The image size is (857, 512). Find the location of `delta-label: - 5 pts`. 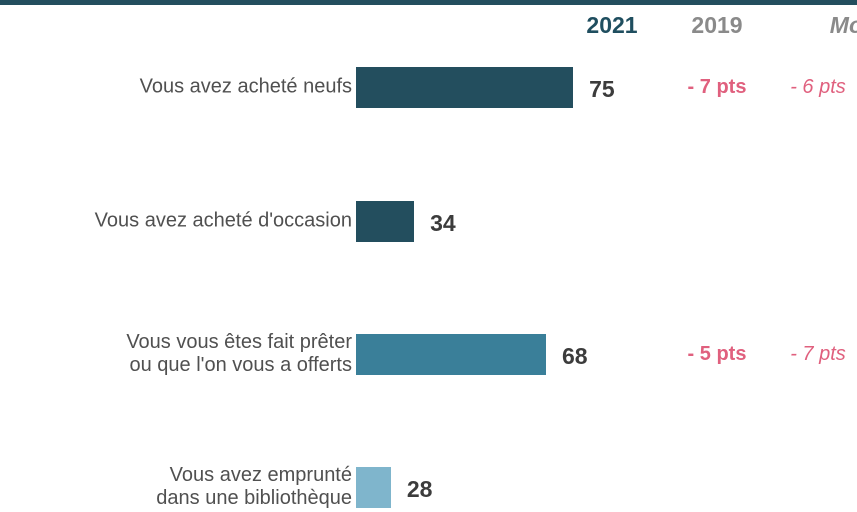

delta-label: - 5 pts is located at coordinates (717, 354).